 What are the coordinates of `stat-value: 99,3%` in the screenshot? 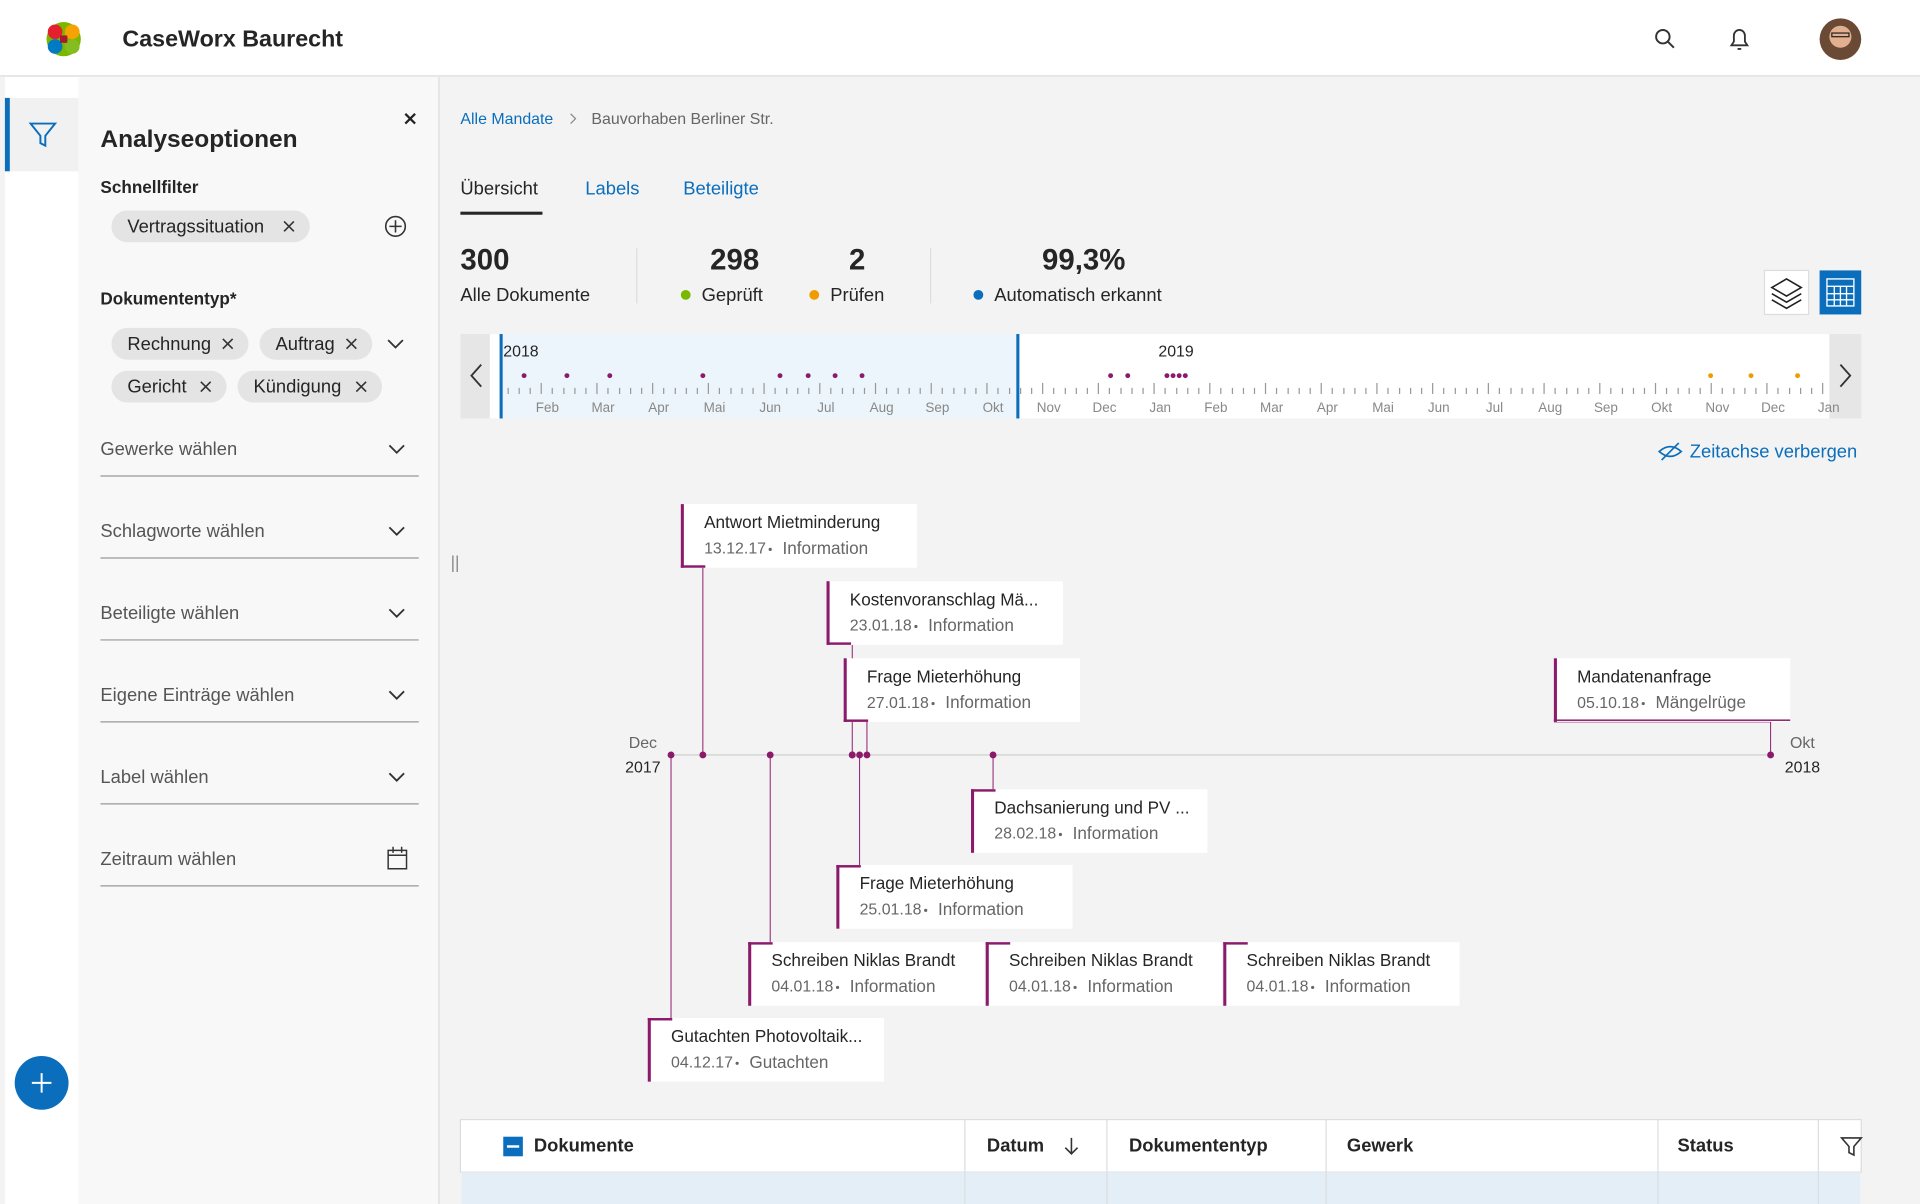 It's located at (1083, 260).